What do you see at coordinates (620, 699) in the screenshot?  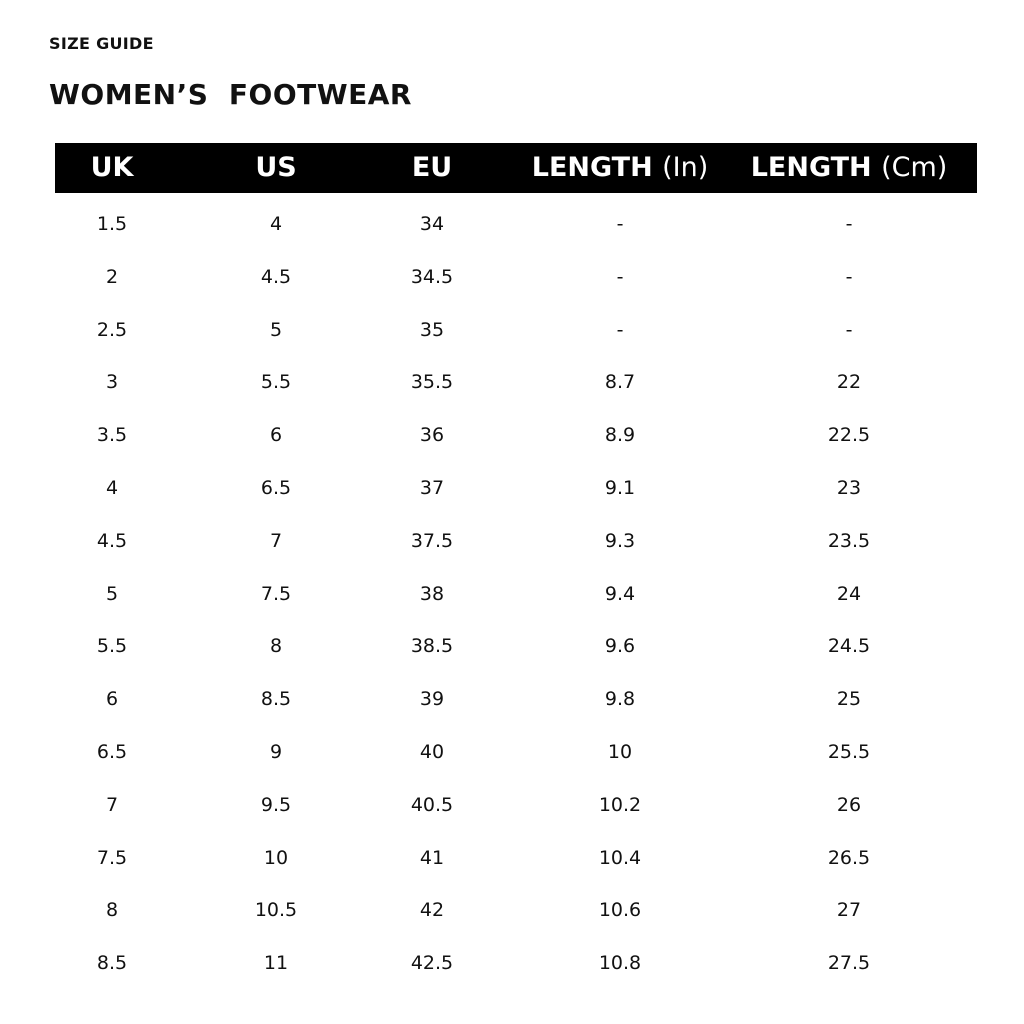 I see `table-cell: 9.8` at bounding box center [620, 699].